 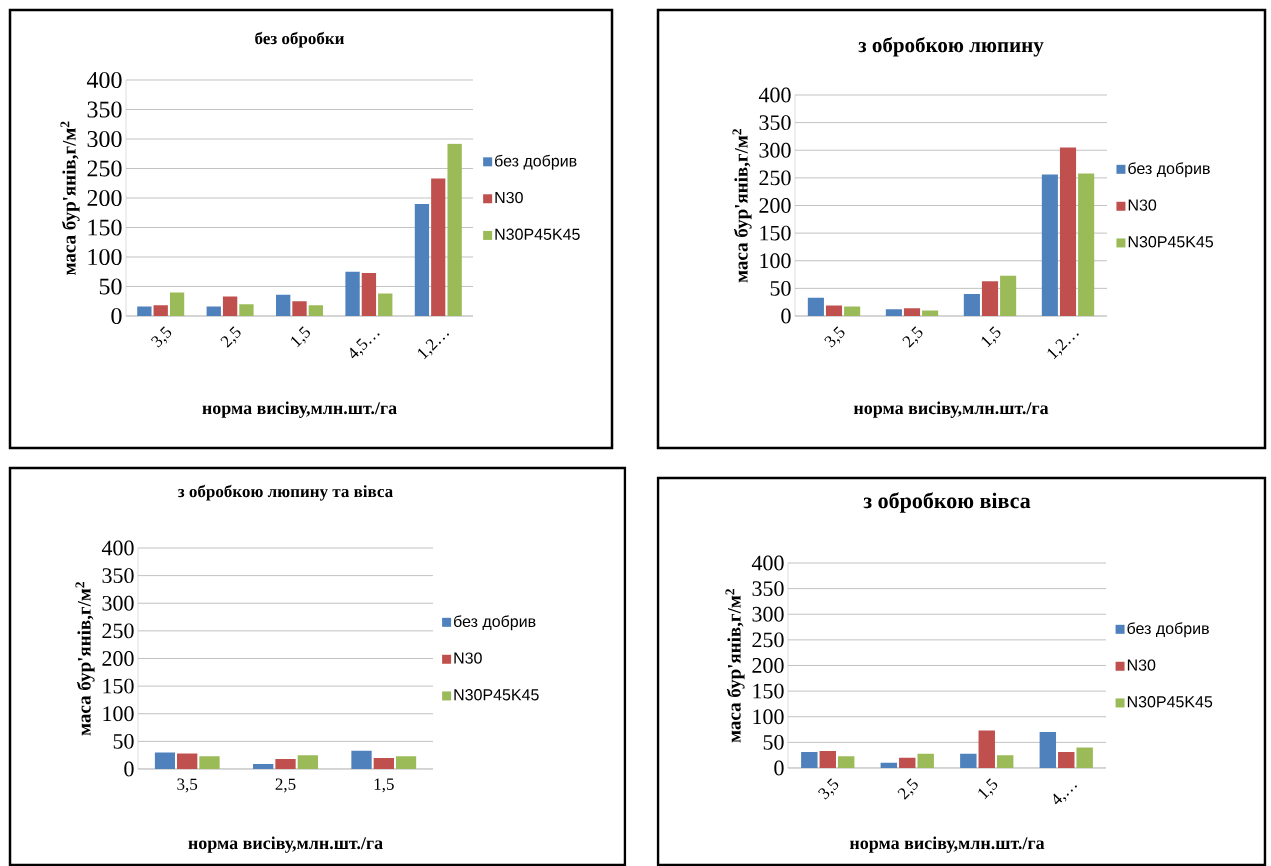 What do you see at coordinates (951, 46) in the screenshot?
I see `chart-title: з обробкою люпину` at bounding box center [951, 46].